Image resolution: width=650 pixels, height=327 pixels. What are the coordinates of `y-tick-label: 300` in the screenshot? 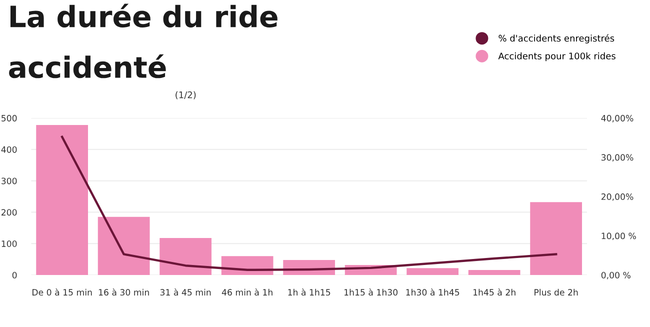 It's located at (9, 181).